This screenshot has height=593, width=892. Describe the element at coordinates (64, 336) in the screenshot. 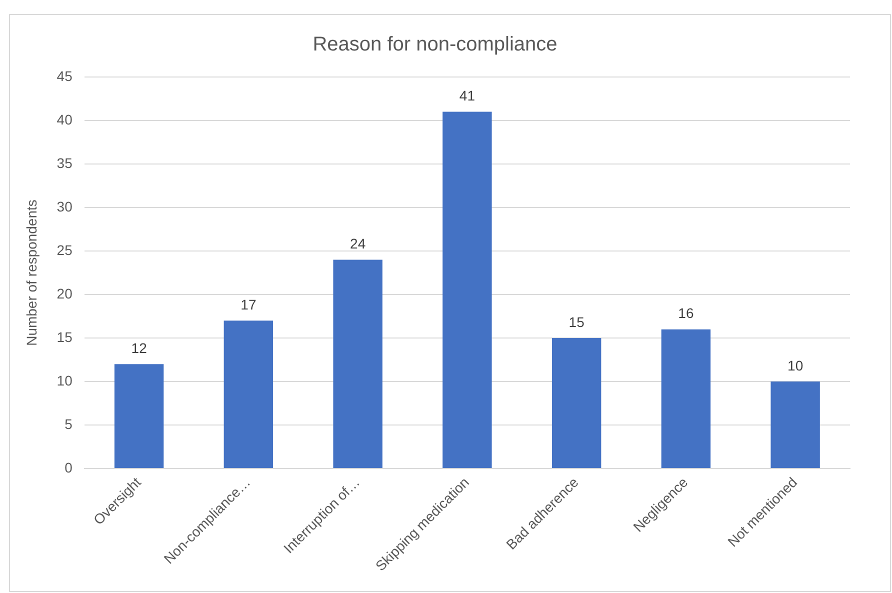

I see `y-tick-label: 15` at that location.